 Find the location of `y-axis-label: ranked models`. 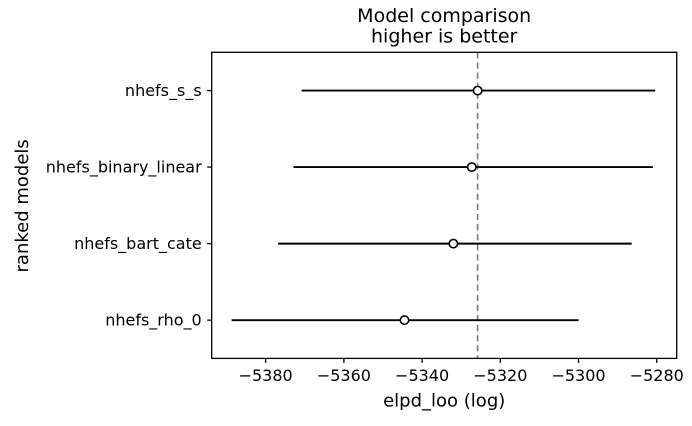

y-axis-label: ranked models is located at coordinates (22, 205).